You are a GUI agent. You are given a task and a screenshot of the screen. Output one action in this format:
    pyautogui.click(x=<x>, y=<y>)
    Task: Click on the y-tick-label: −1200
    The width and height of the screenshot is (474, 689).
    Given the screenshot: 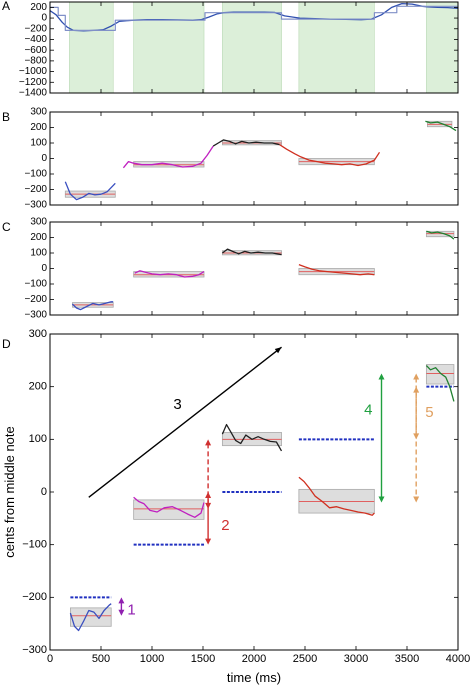 What is the action you would take?
    pyautogui.click(x=33, y=82)
    